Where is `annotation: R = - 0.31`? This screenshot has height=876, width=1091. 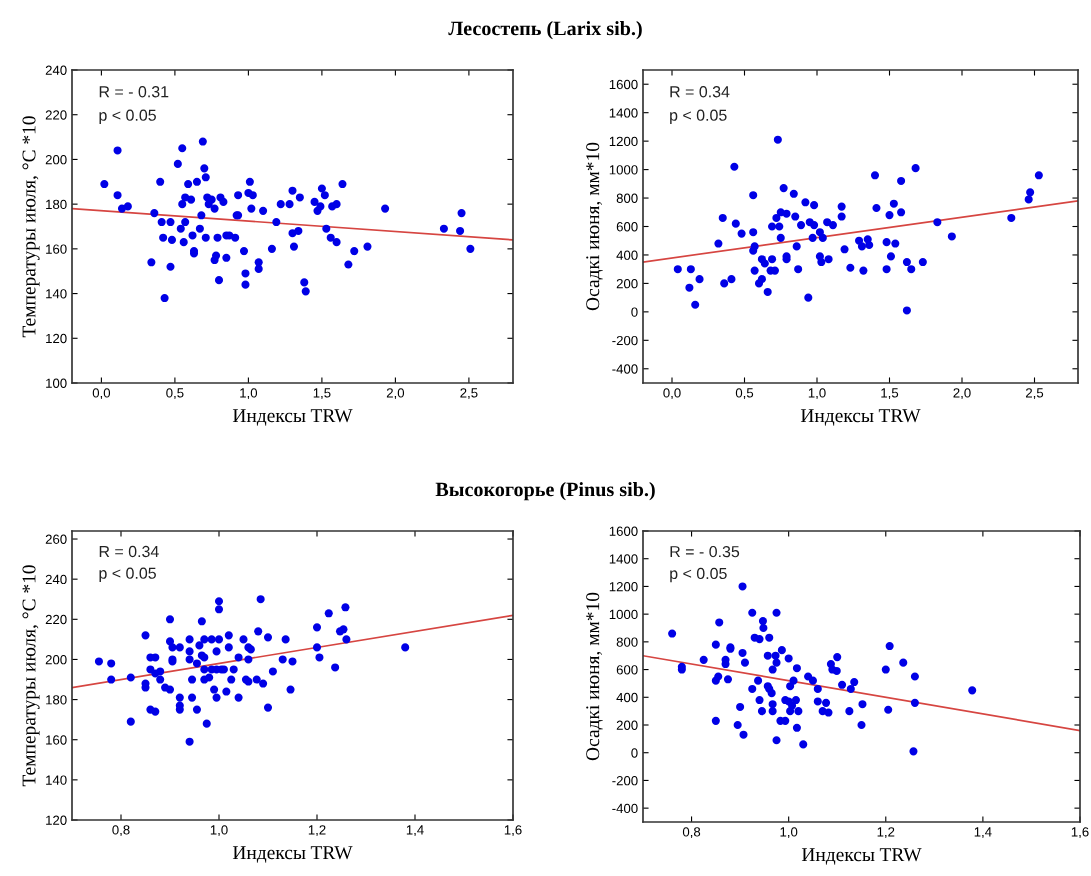 annotation: R = - 0.31 is located at coordinates (134, 92).